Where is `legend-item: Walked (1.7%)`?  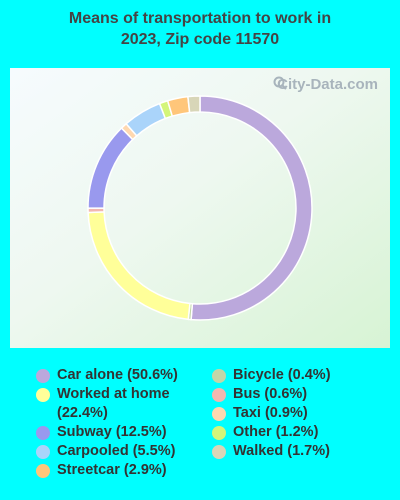
legend-item: Walked (1.7%) is located at coordinates (302, 451).